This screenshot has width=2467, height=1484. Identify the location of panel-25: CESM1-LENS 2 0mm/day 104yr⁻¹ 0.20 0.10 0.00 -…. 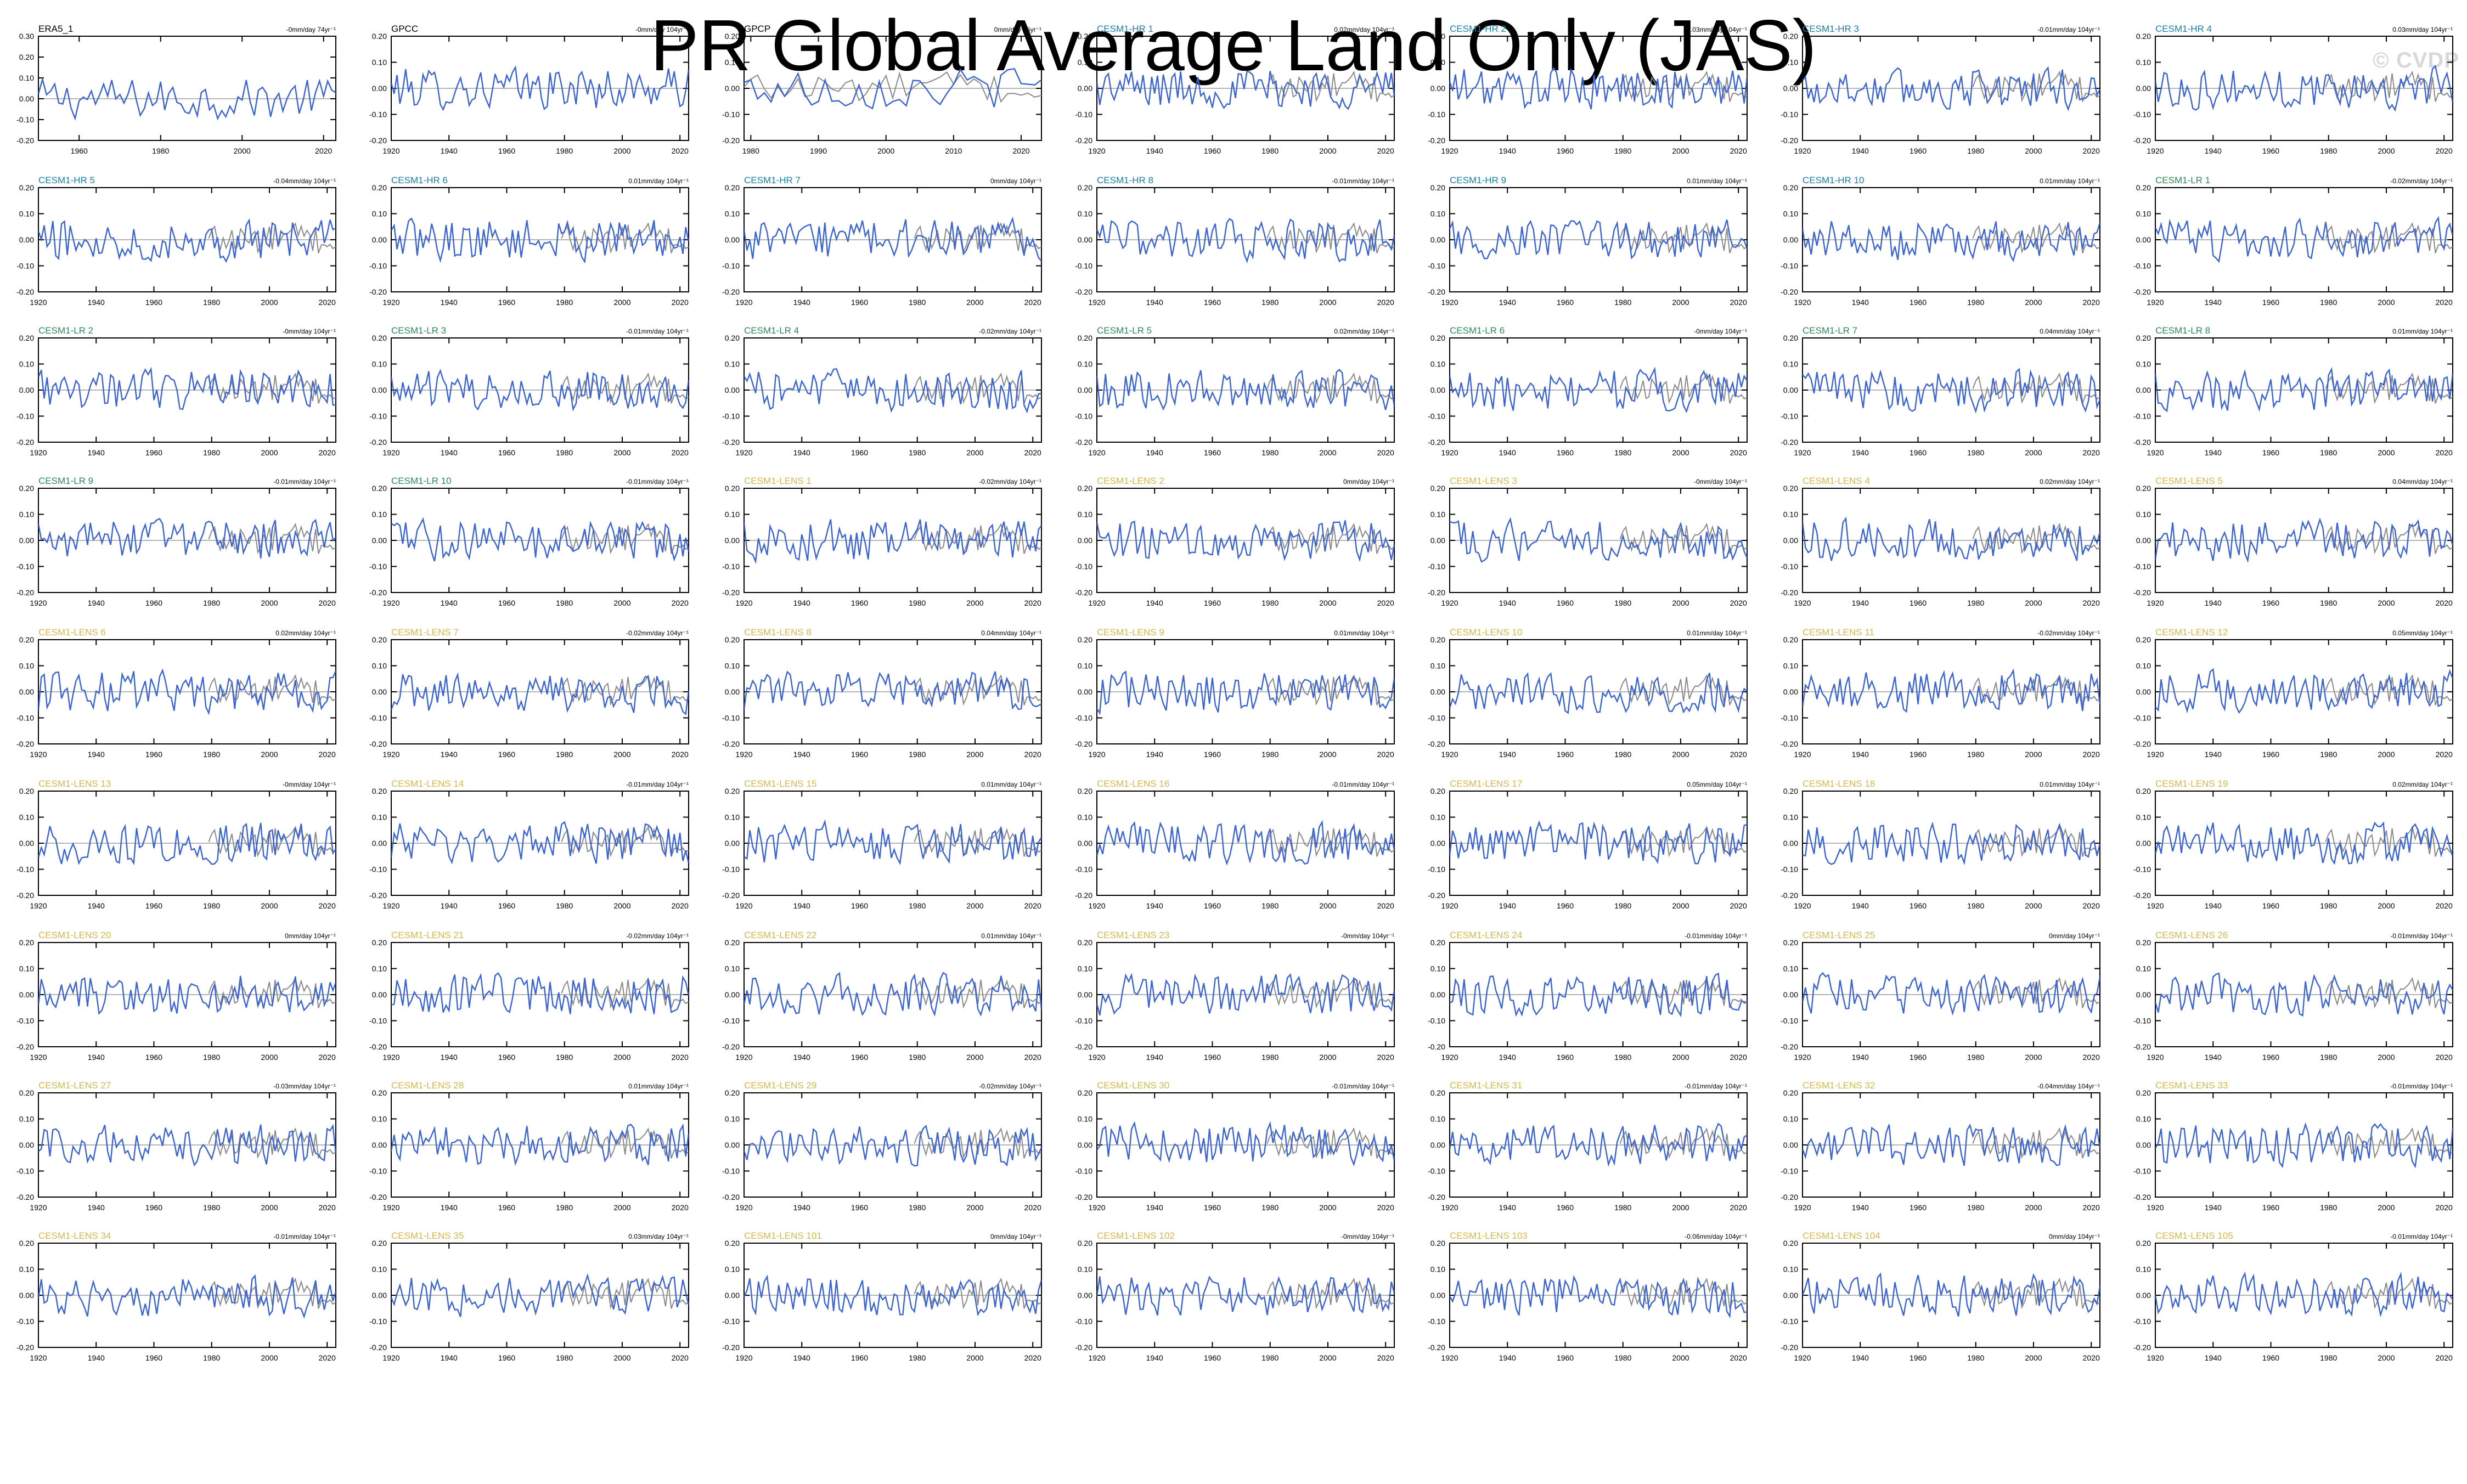
(1235, 541).